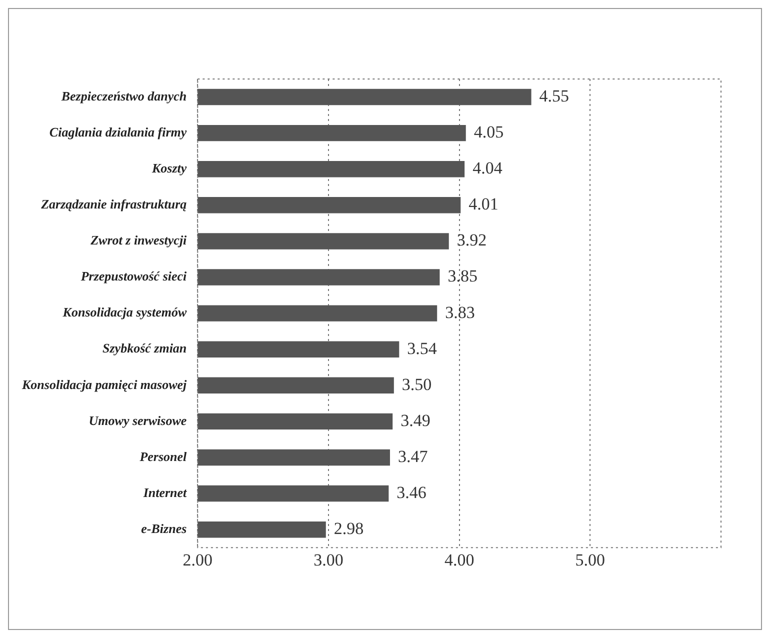 The width and height of the screenshot is (771, 639). What do you see at coordinates (590, 560) in the screenshot?
I see `x-tick-label: 5.00` at bounding box center [590, 560].